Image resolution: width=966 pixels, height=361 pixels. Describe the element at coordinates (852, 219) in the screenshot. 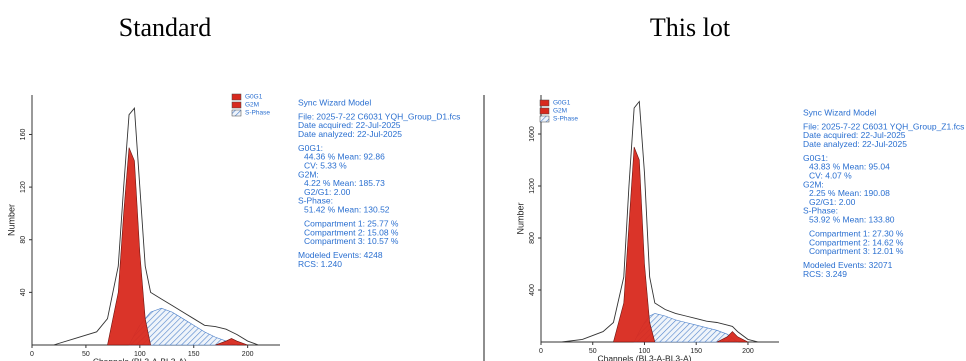

I see `info-line: 53.92 % Mean: 133.80` at that location.